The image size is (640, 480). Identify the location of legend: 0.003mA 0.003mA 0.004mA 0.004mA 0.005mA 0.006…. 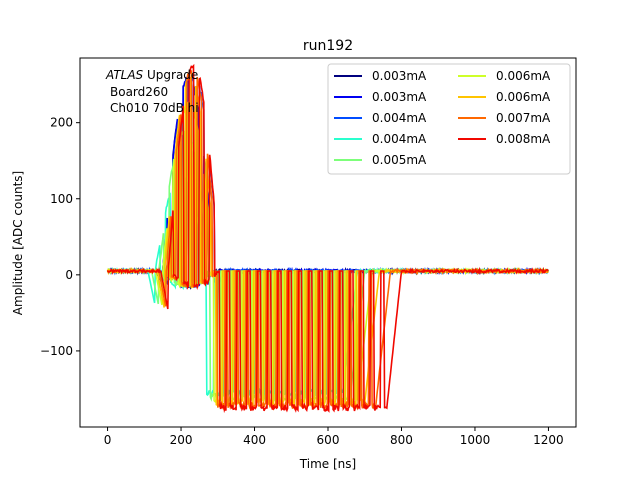
(449, 119).